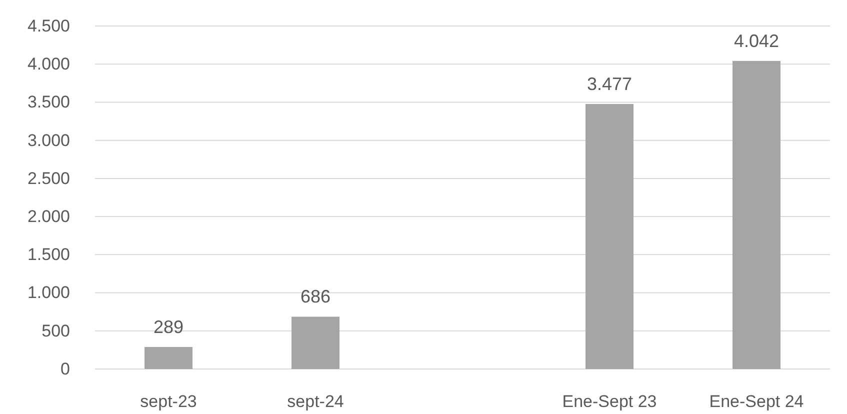  What do you see at coordinates (56, 330) in the screenshot?
I see `y-tick-label: 500` at bounding box center [56, 330].